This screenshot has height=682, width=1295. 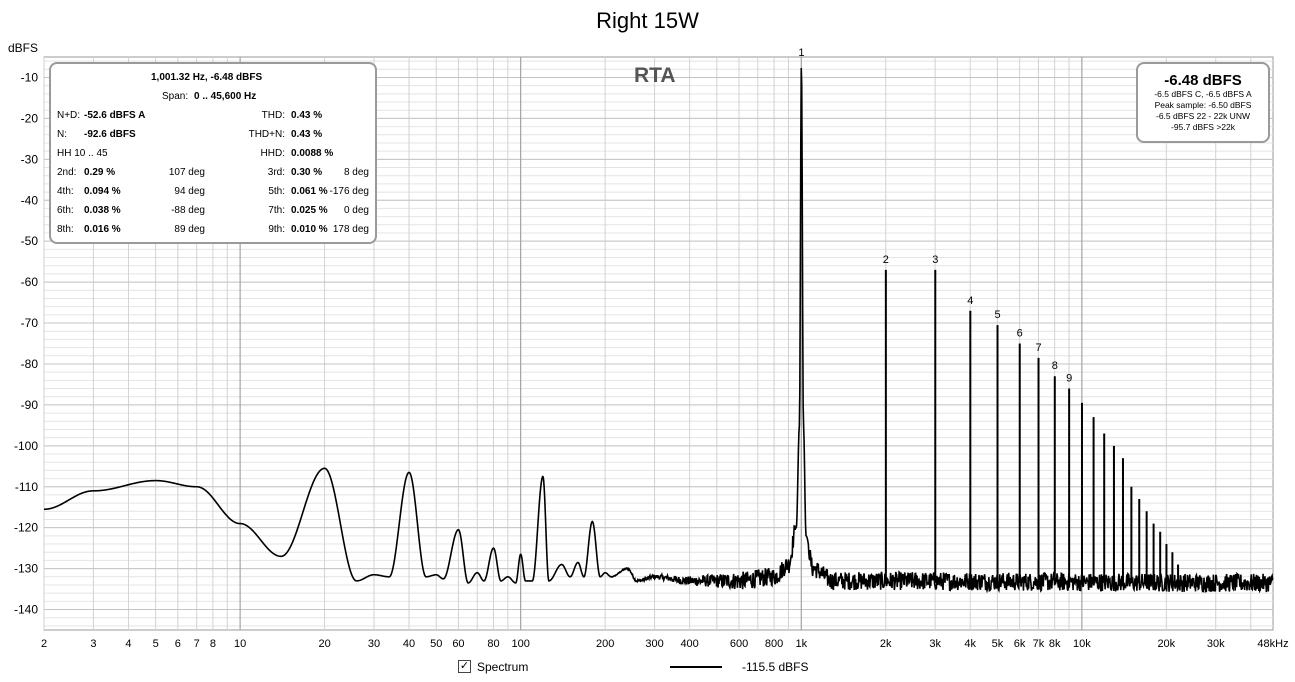 I want to click on x-tick-label: 3, so click(x=93, y=644).